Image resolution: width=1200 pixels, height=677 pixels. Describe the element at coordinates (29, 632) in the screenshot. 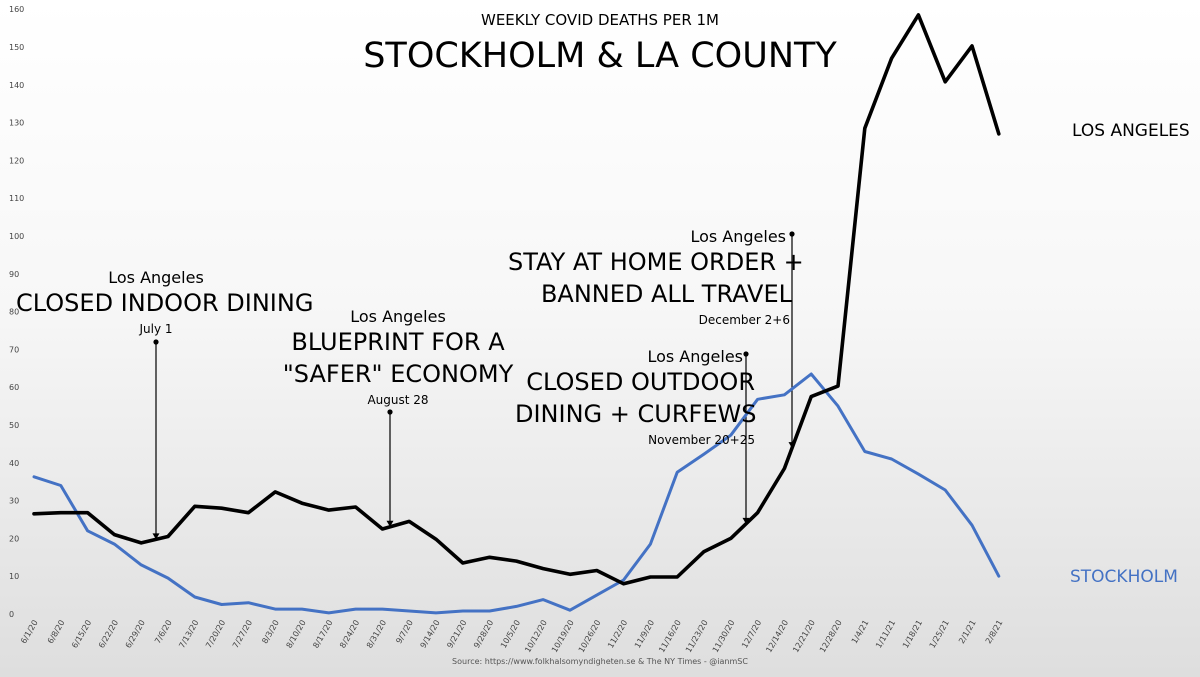

I see `x-tick-label: 6/1/20` at that location.